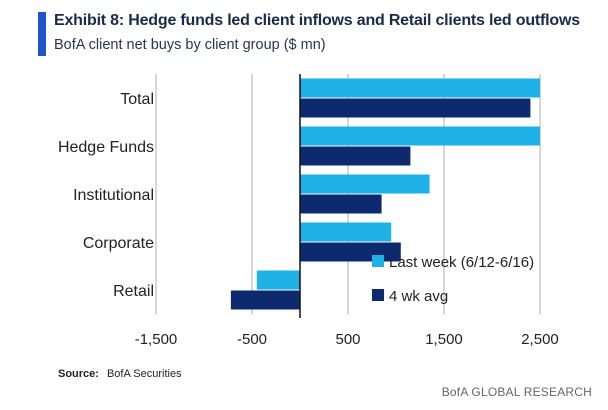  What do you see at coordinates (378, 295) in the screenshot?
I see `legend-swatch-4wk-avg` at bounding box center [378, 295].